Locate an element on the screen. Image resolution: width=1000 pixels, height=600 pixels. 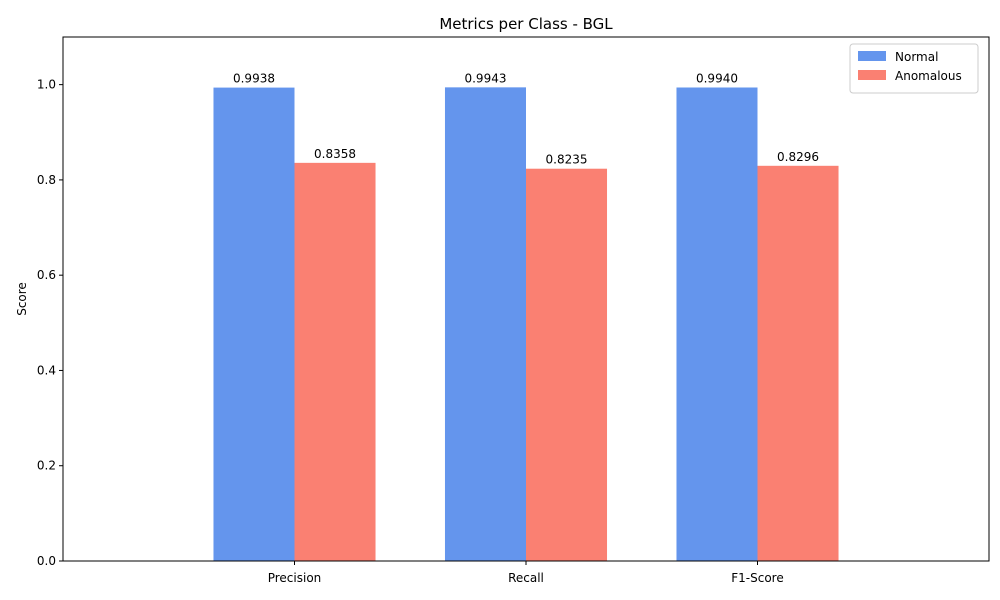
legend-label-normal: Normal is located at coordinates (916, 57).